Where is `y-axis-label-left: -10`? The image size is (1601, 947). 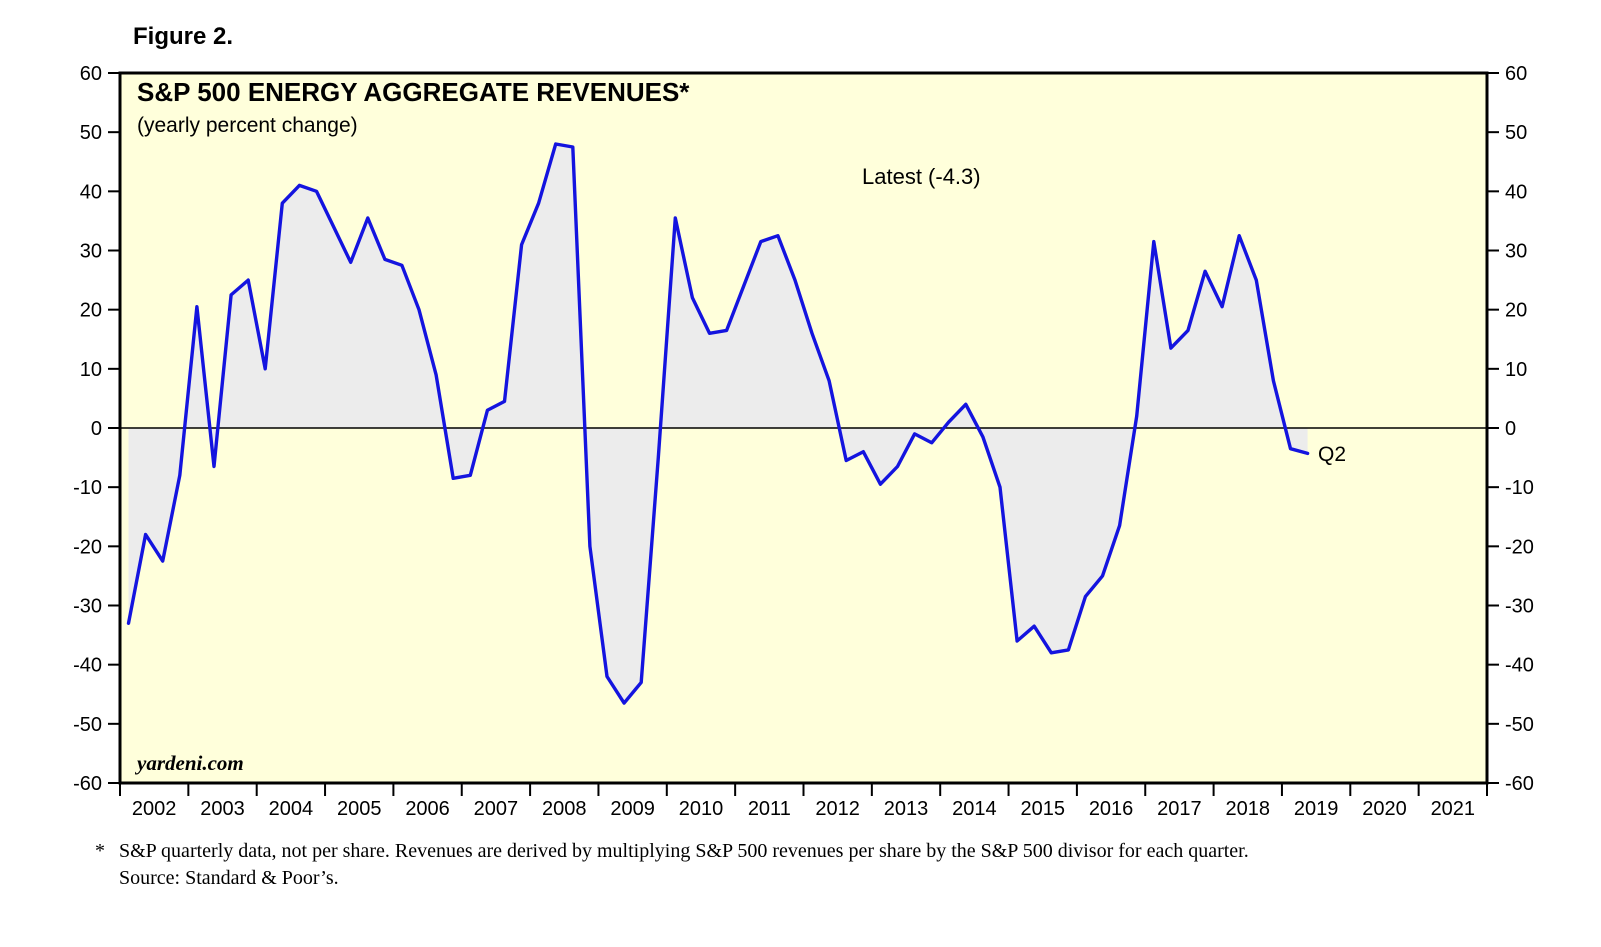
y-axis-label-left: -10 is located at coordinates (87, 488).